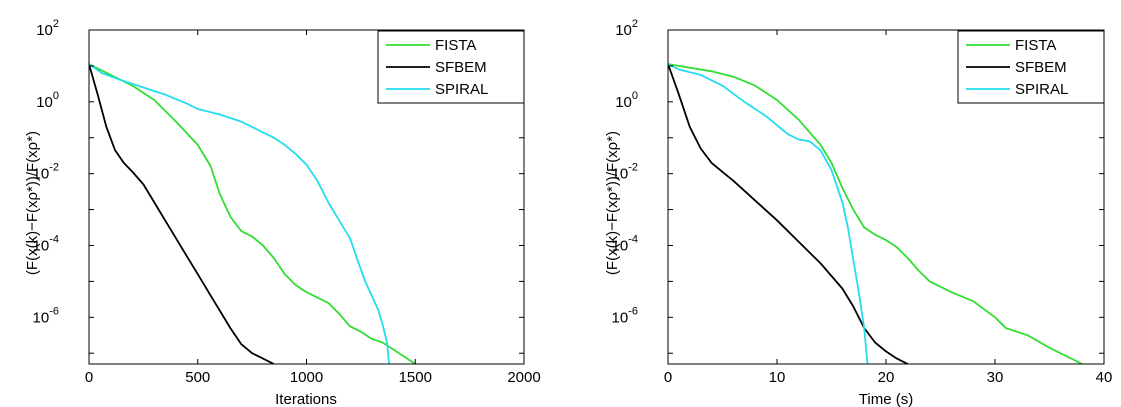 This screenshot has height=407, width=1121. What do you see at coordinates (523, 377) in the screenshot?
I see `x-tick-label: 2000` at bounding box center [523, 377].